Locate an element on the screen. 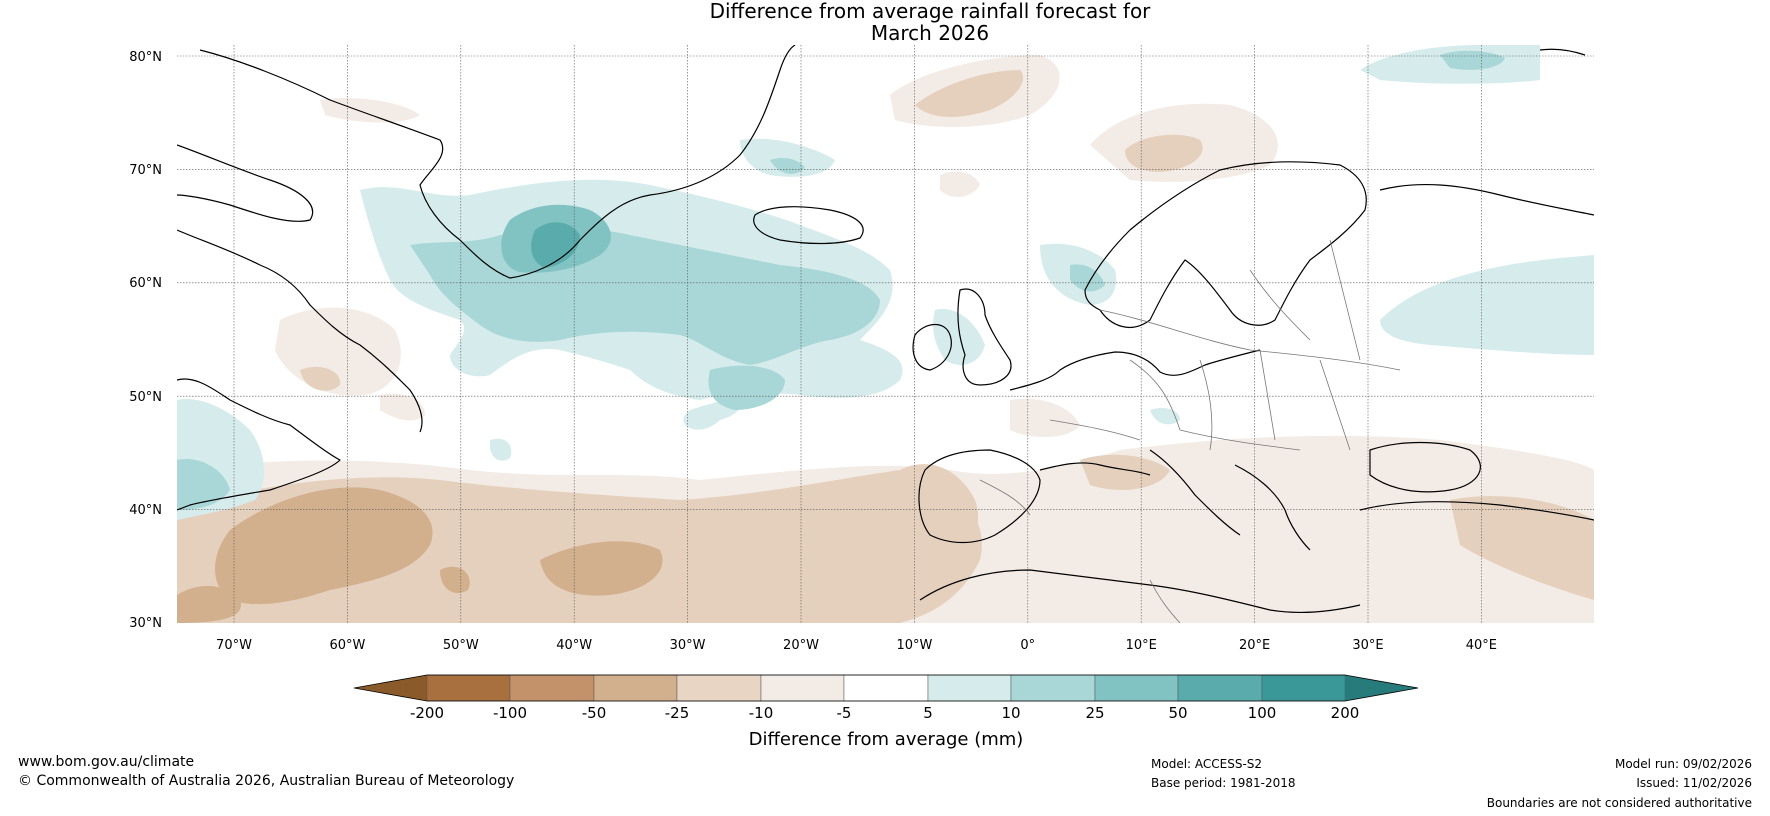 Image resolution: width=1770 pixels, height=816 pixels. coastline-balkans is located at coordinates (1272, 507).